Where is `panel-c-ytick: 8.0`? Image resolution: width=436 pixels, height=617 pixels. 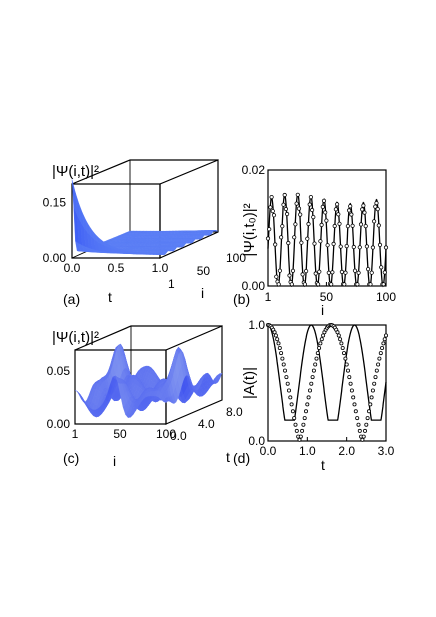 panel-c-ytick: 8.0 is located at coordinates (234, 412).